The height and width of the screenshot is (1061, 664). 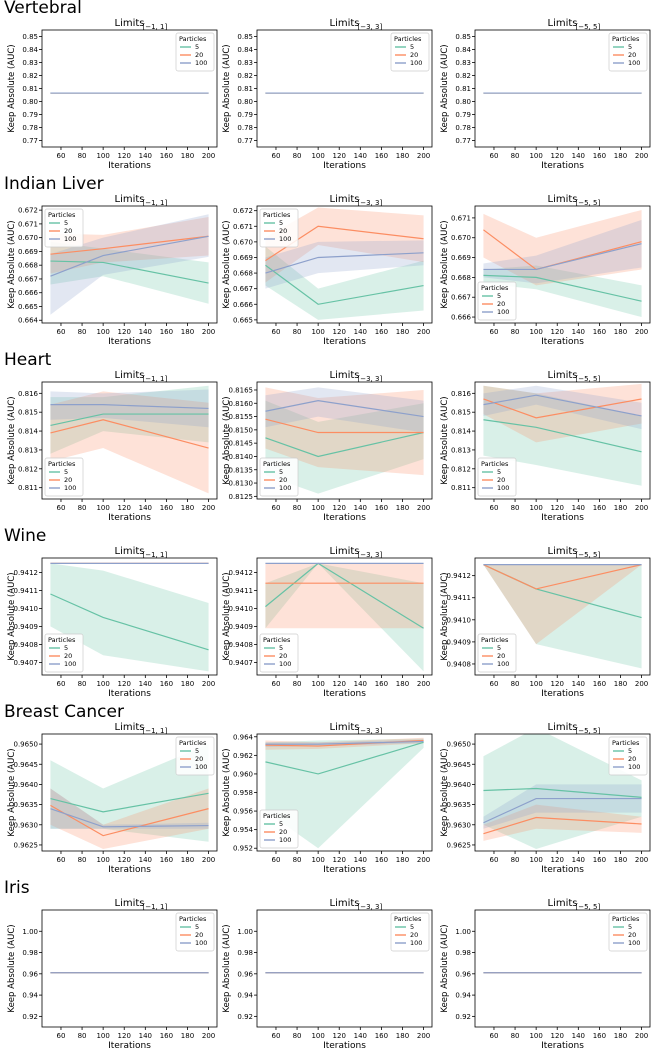 What do you see at coordinates (243, 756) in the screenshot?
I see `y-tick-label: 0.962` at bounding box center [243, 756].